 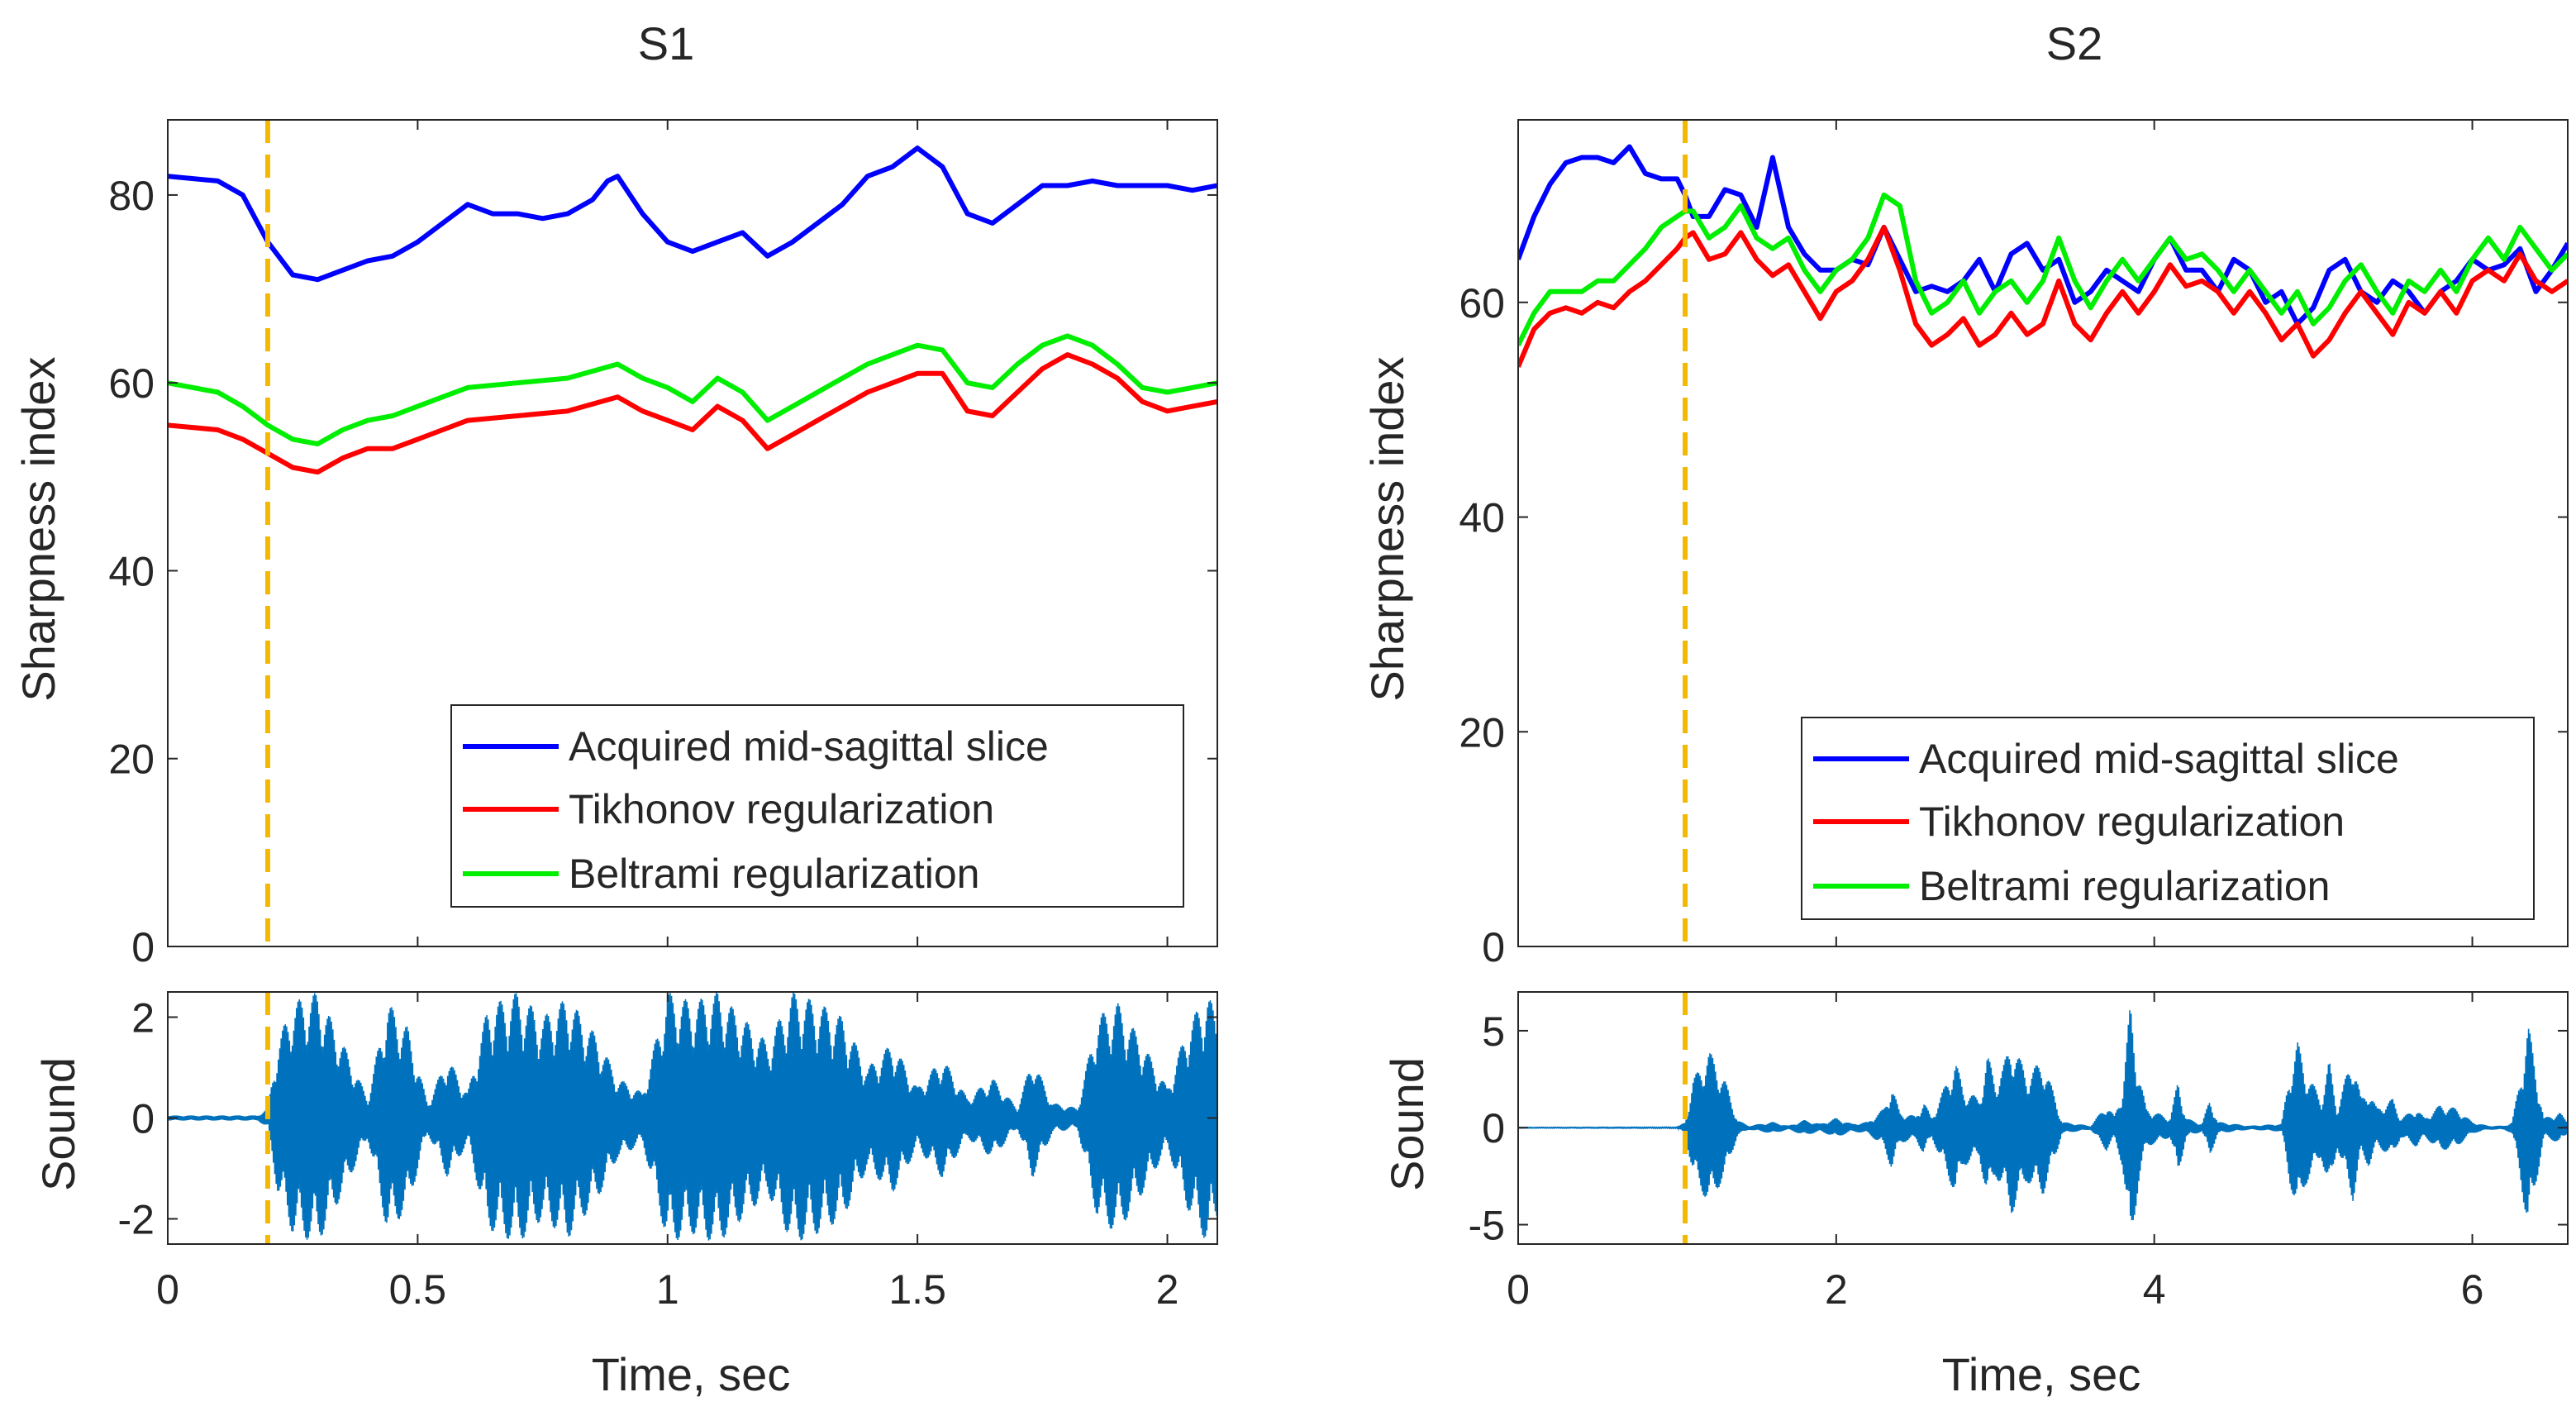 What do you see at coordinates (2125, 886) in the screenshot?
I see `legend-label-beltrami-s2: Beltrami regularization` at bounding box center [2125, 886].